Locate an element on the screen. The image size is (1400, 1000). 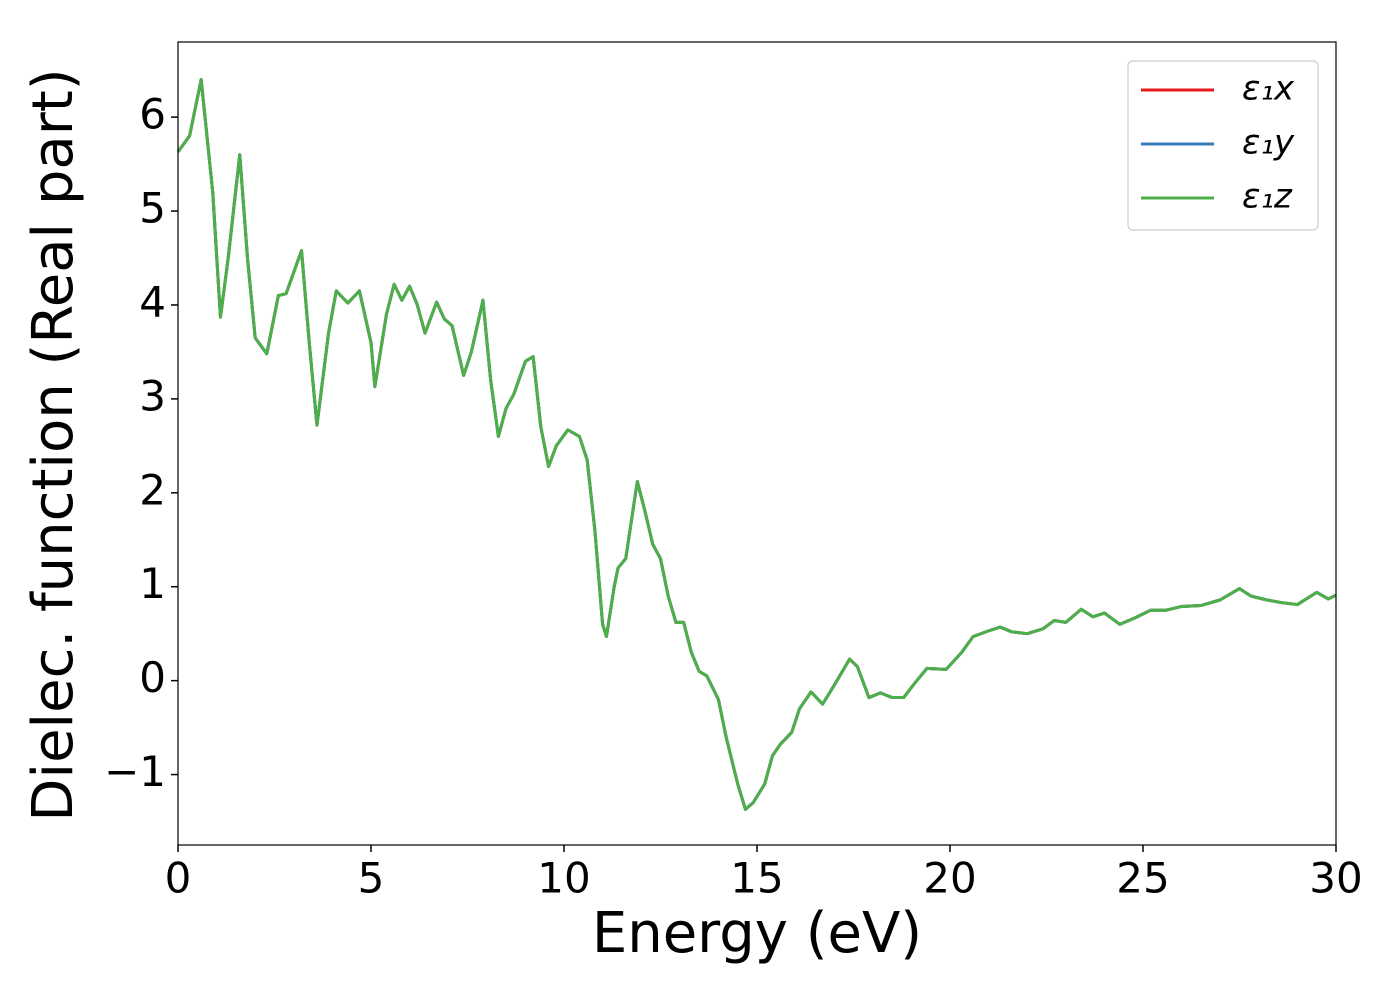
x-tick-label: 5 is located at coordinates (371, 878).